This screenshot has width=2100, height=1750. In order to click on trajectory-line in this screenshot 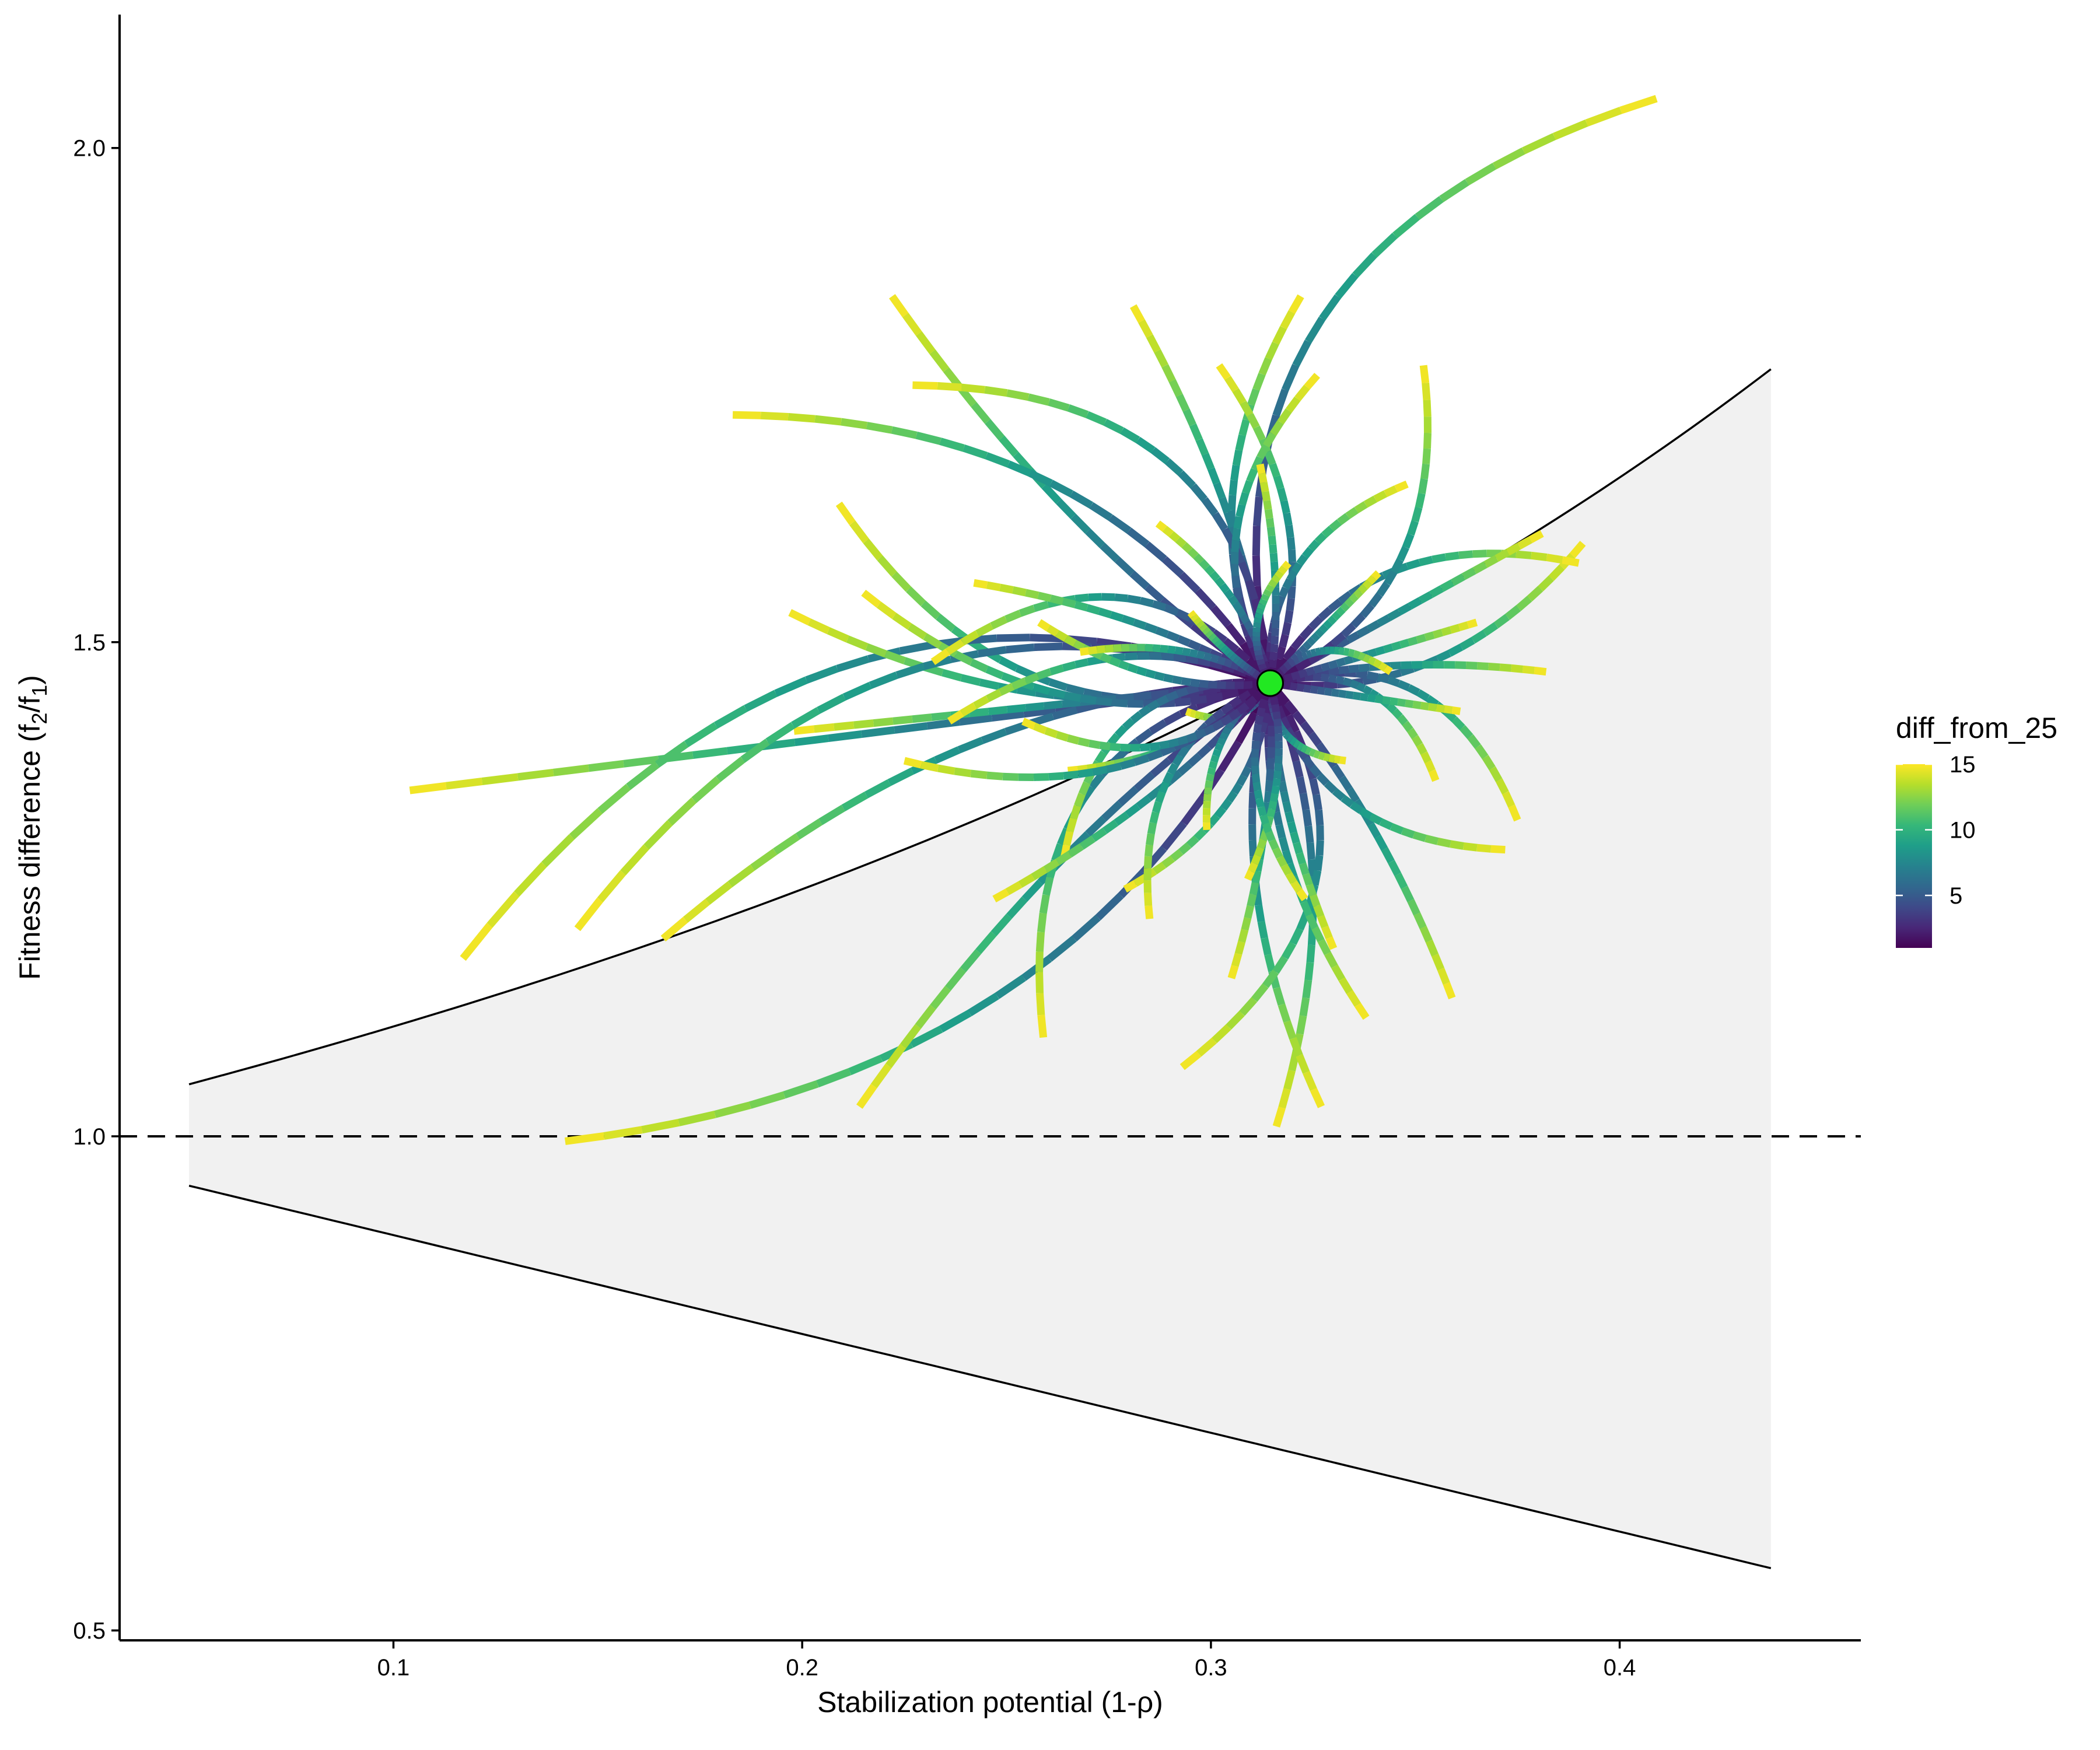, I will do `click(1365, 697)`.